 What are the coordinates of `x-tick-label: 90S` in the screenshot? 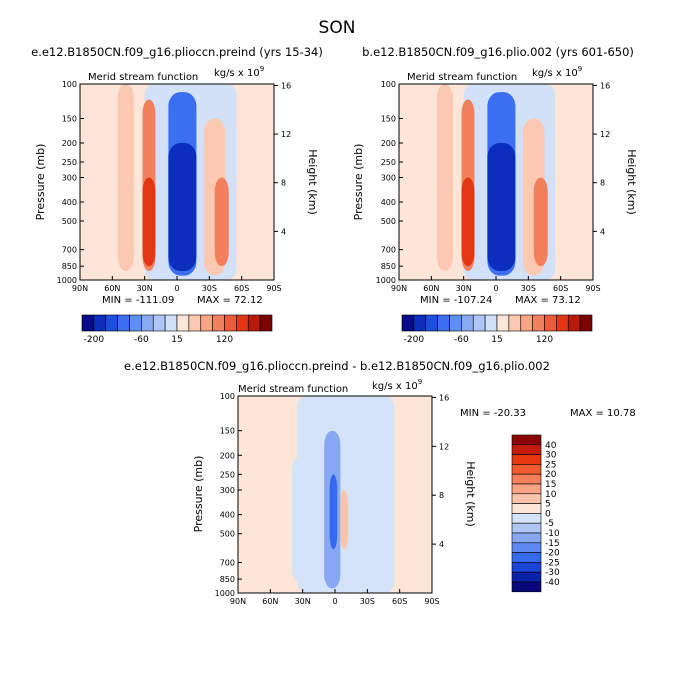 It's located at (431, 601).